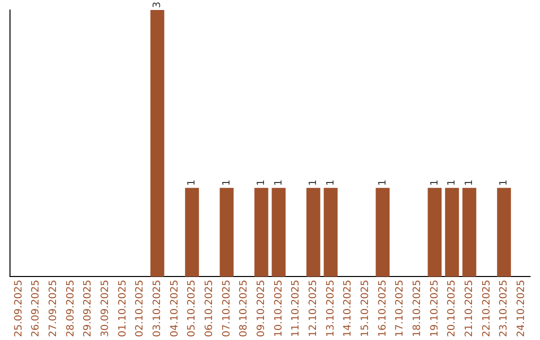 Image resolution: width=540 pixels, height=340 pixels. I want to click on x-tick-label: 25.09.2025, so click(18, 309).